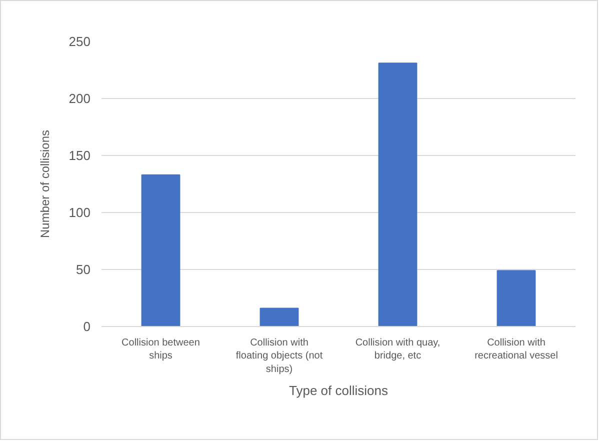 Image resolution: width=600 pixels, height=442 pixels. I want to click on y-tick-label: 100, so click(79, 212).